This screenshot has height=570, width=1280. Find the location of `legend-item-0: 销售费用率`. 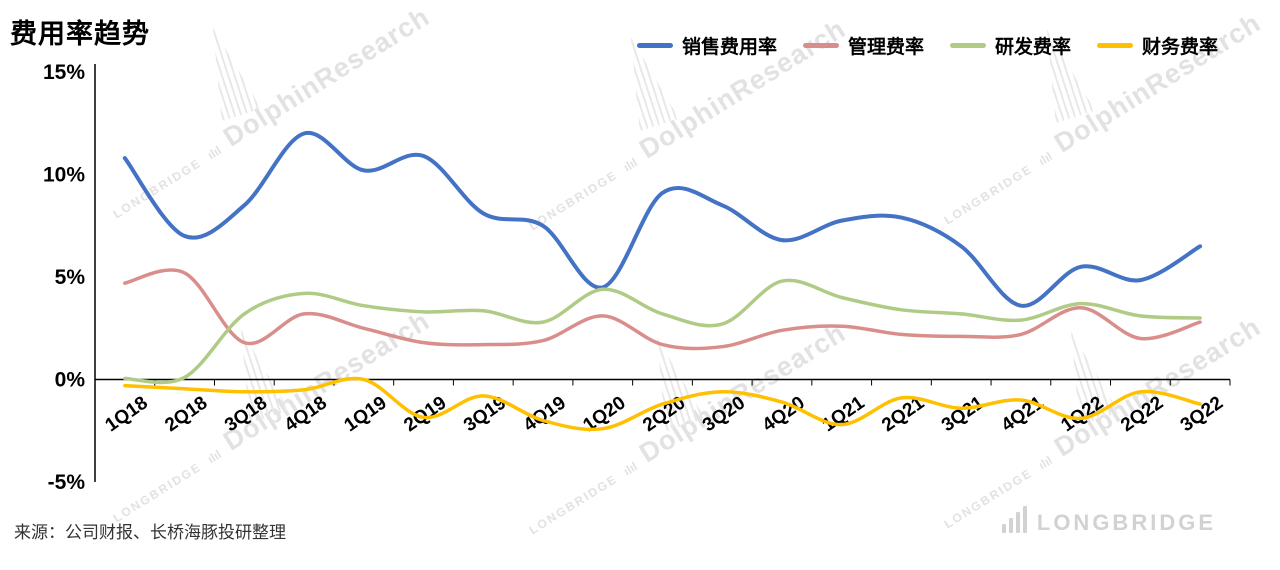

legend-item-0: 销售费用率 is located at coordinates (706, 45).